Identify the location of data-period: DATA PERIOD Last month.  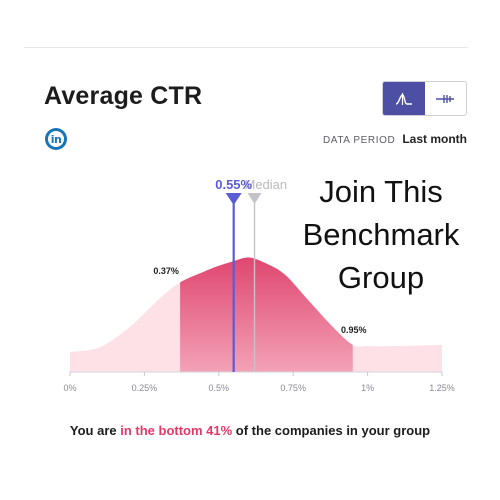
(395, 139).